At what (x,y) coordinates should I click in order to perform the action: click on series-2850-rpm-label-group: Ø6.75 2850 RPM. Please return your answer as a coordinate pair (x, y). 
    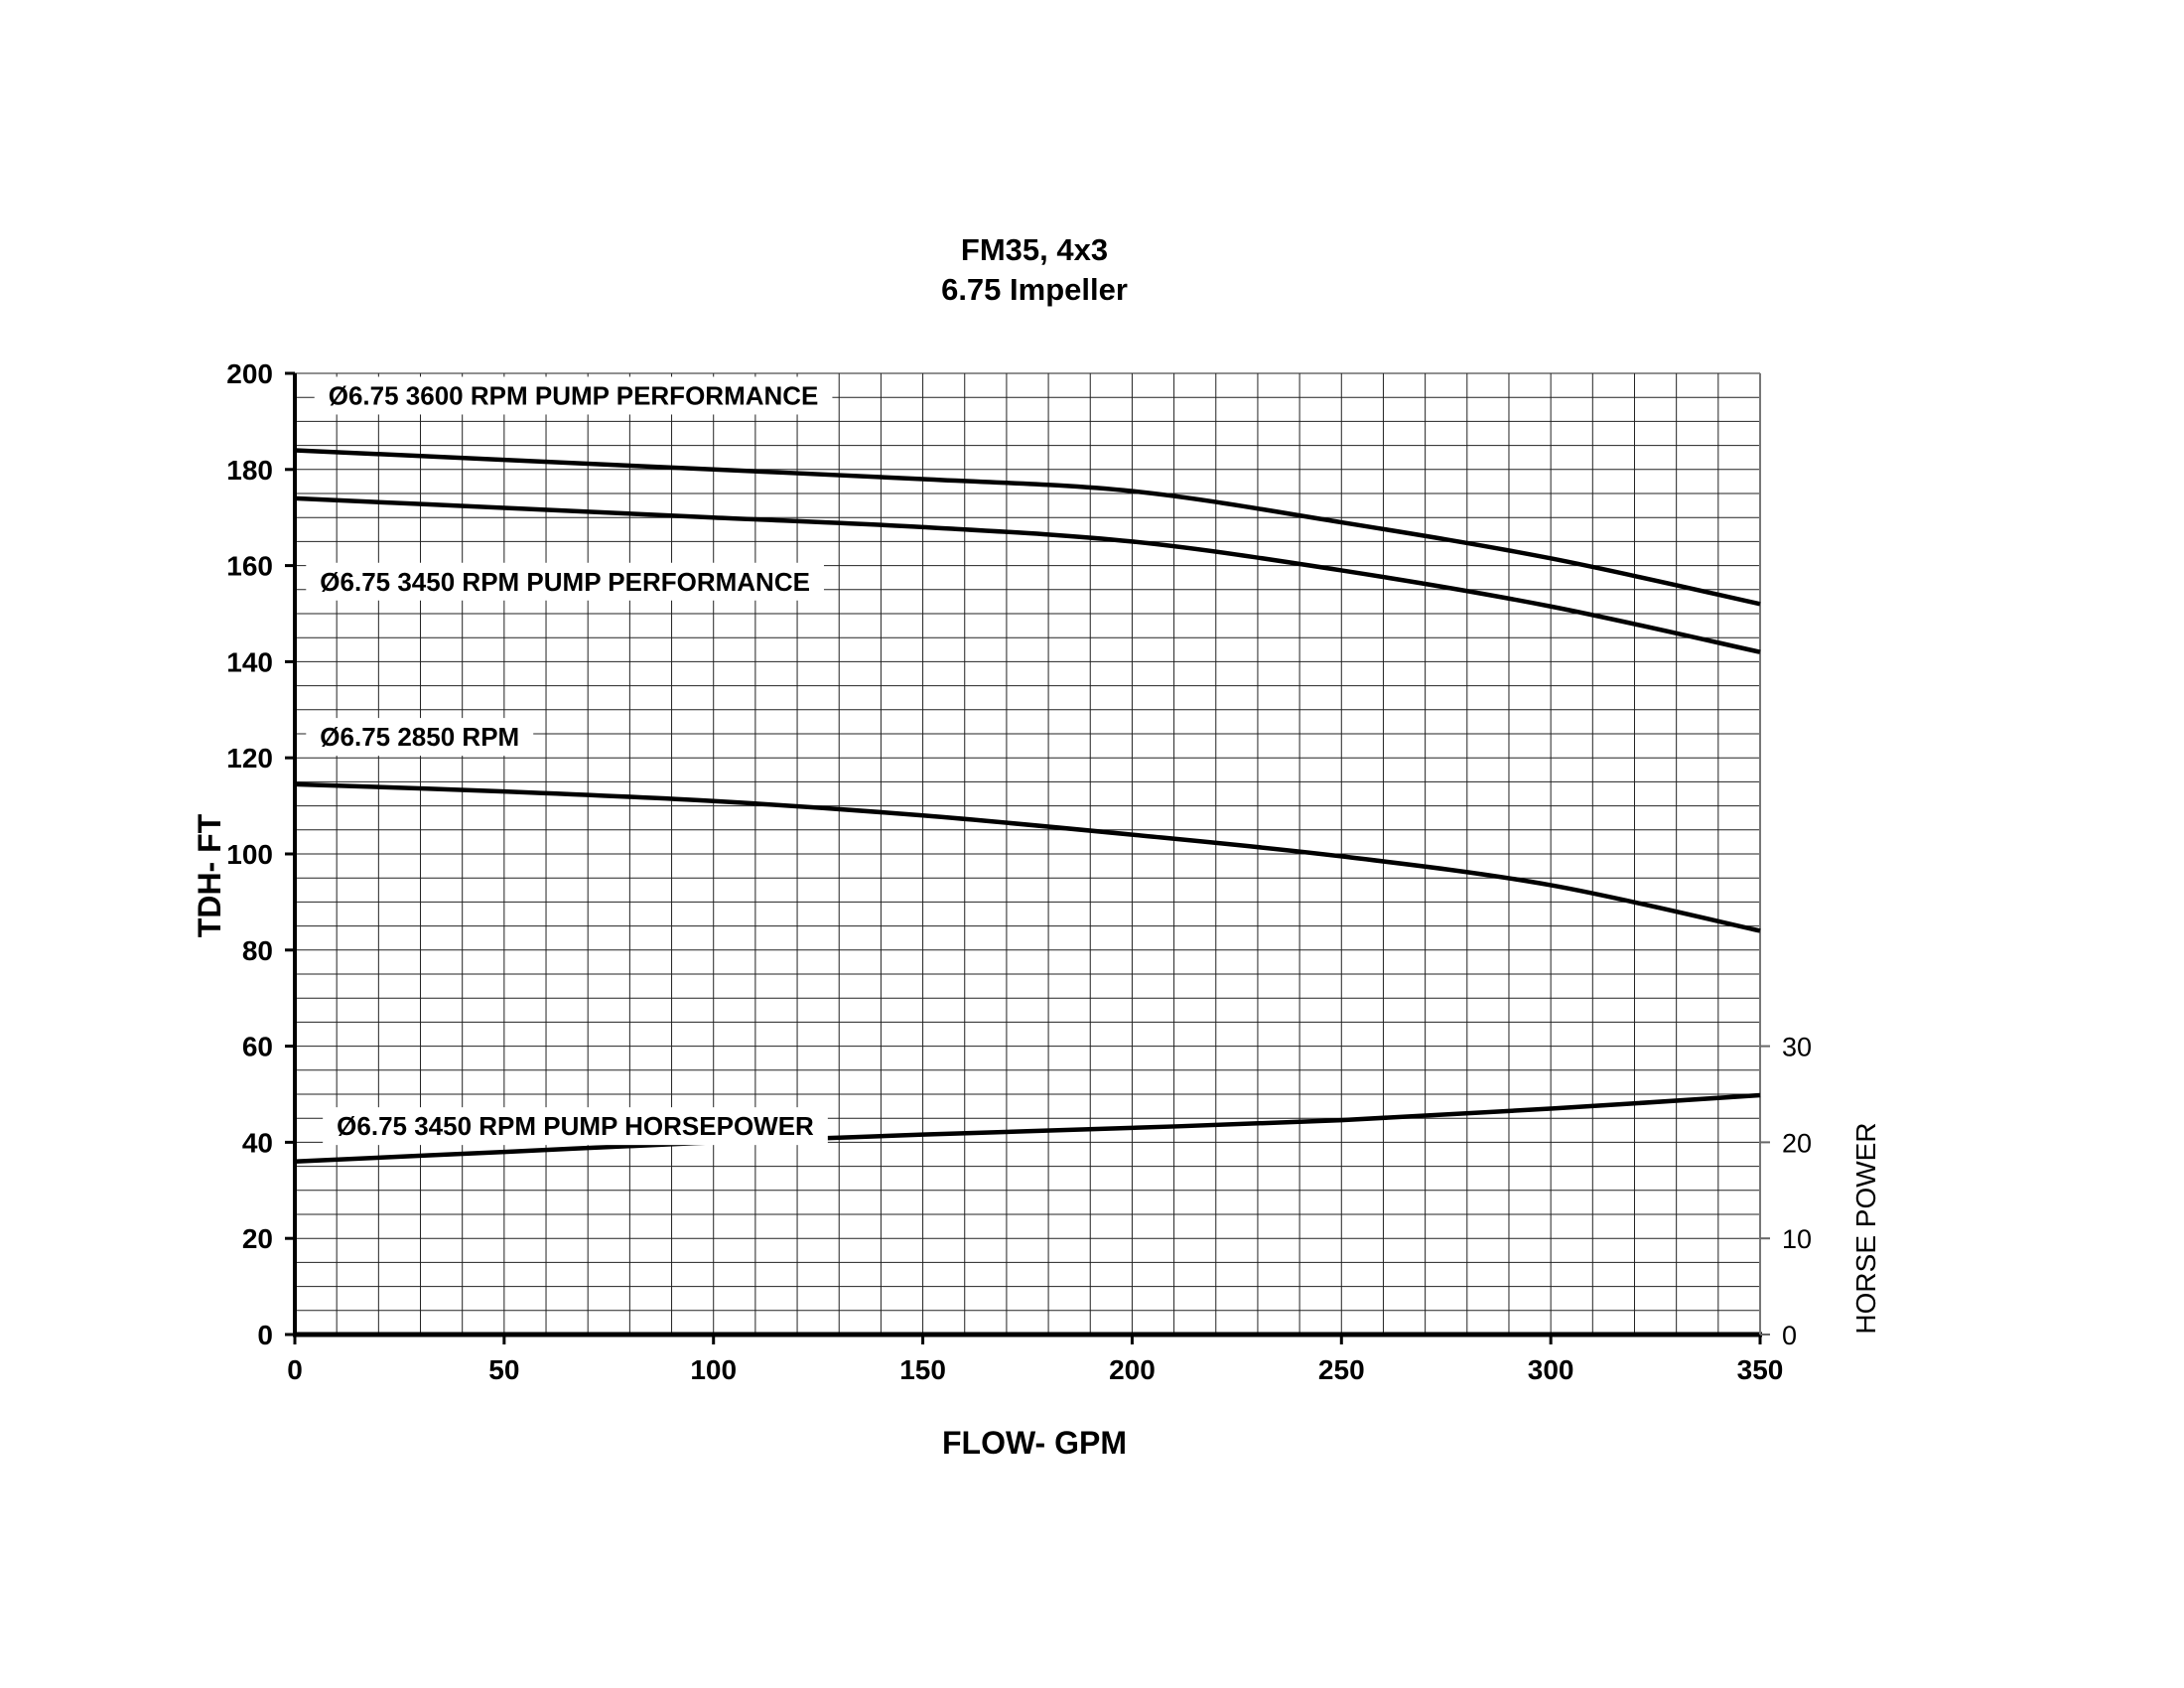
    Looking at the image, I should click on (420, 737).